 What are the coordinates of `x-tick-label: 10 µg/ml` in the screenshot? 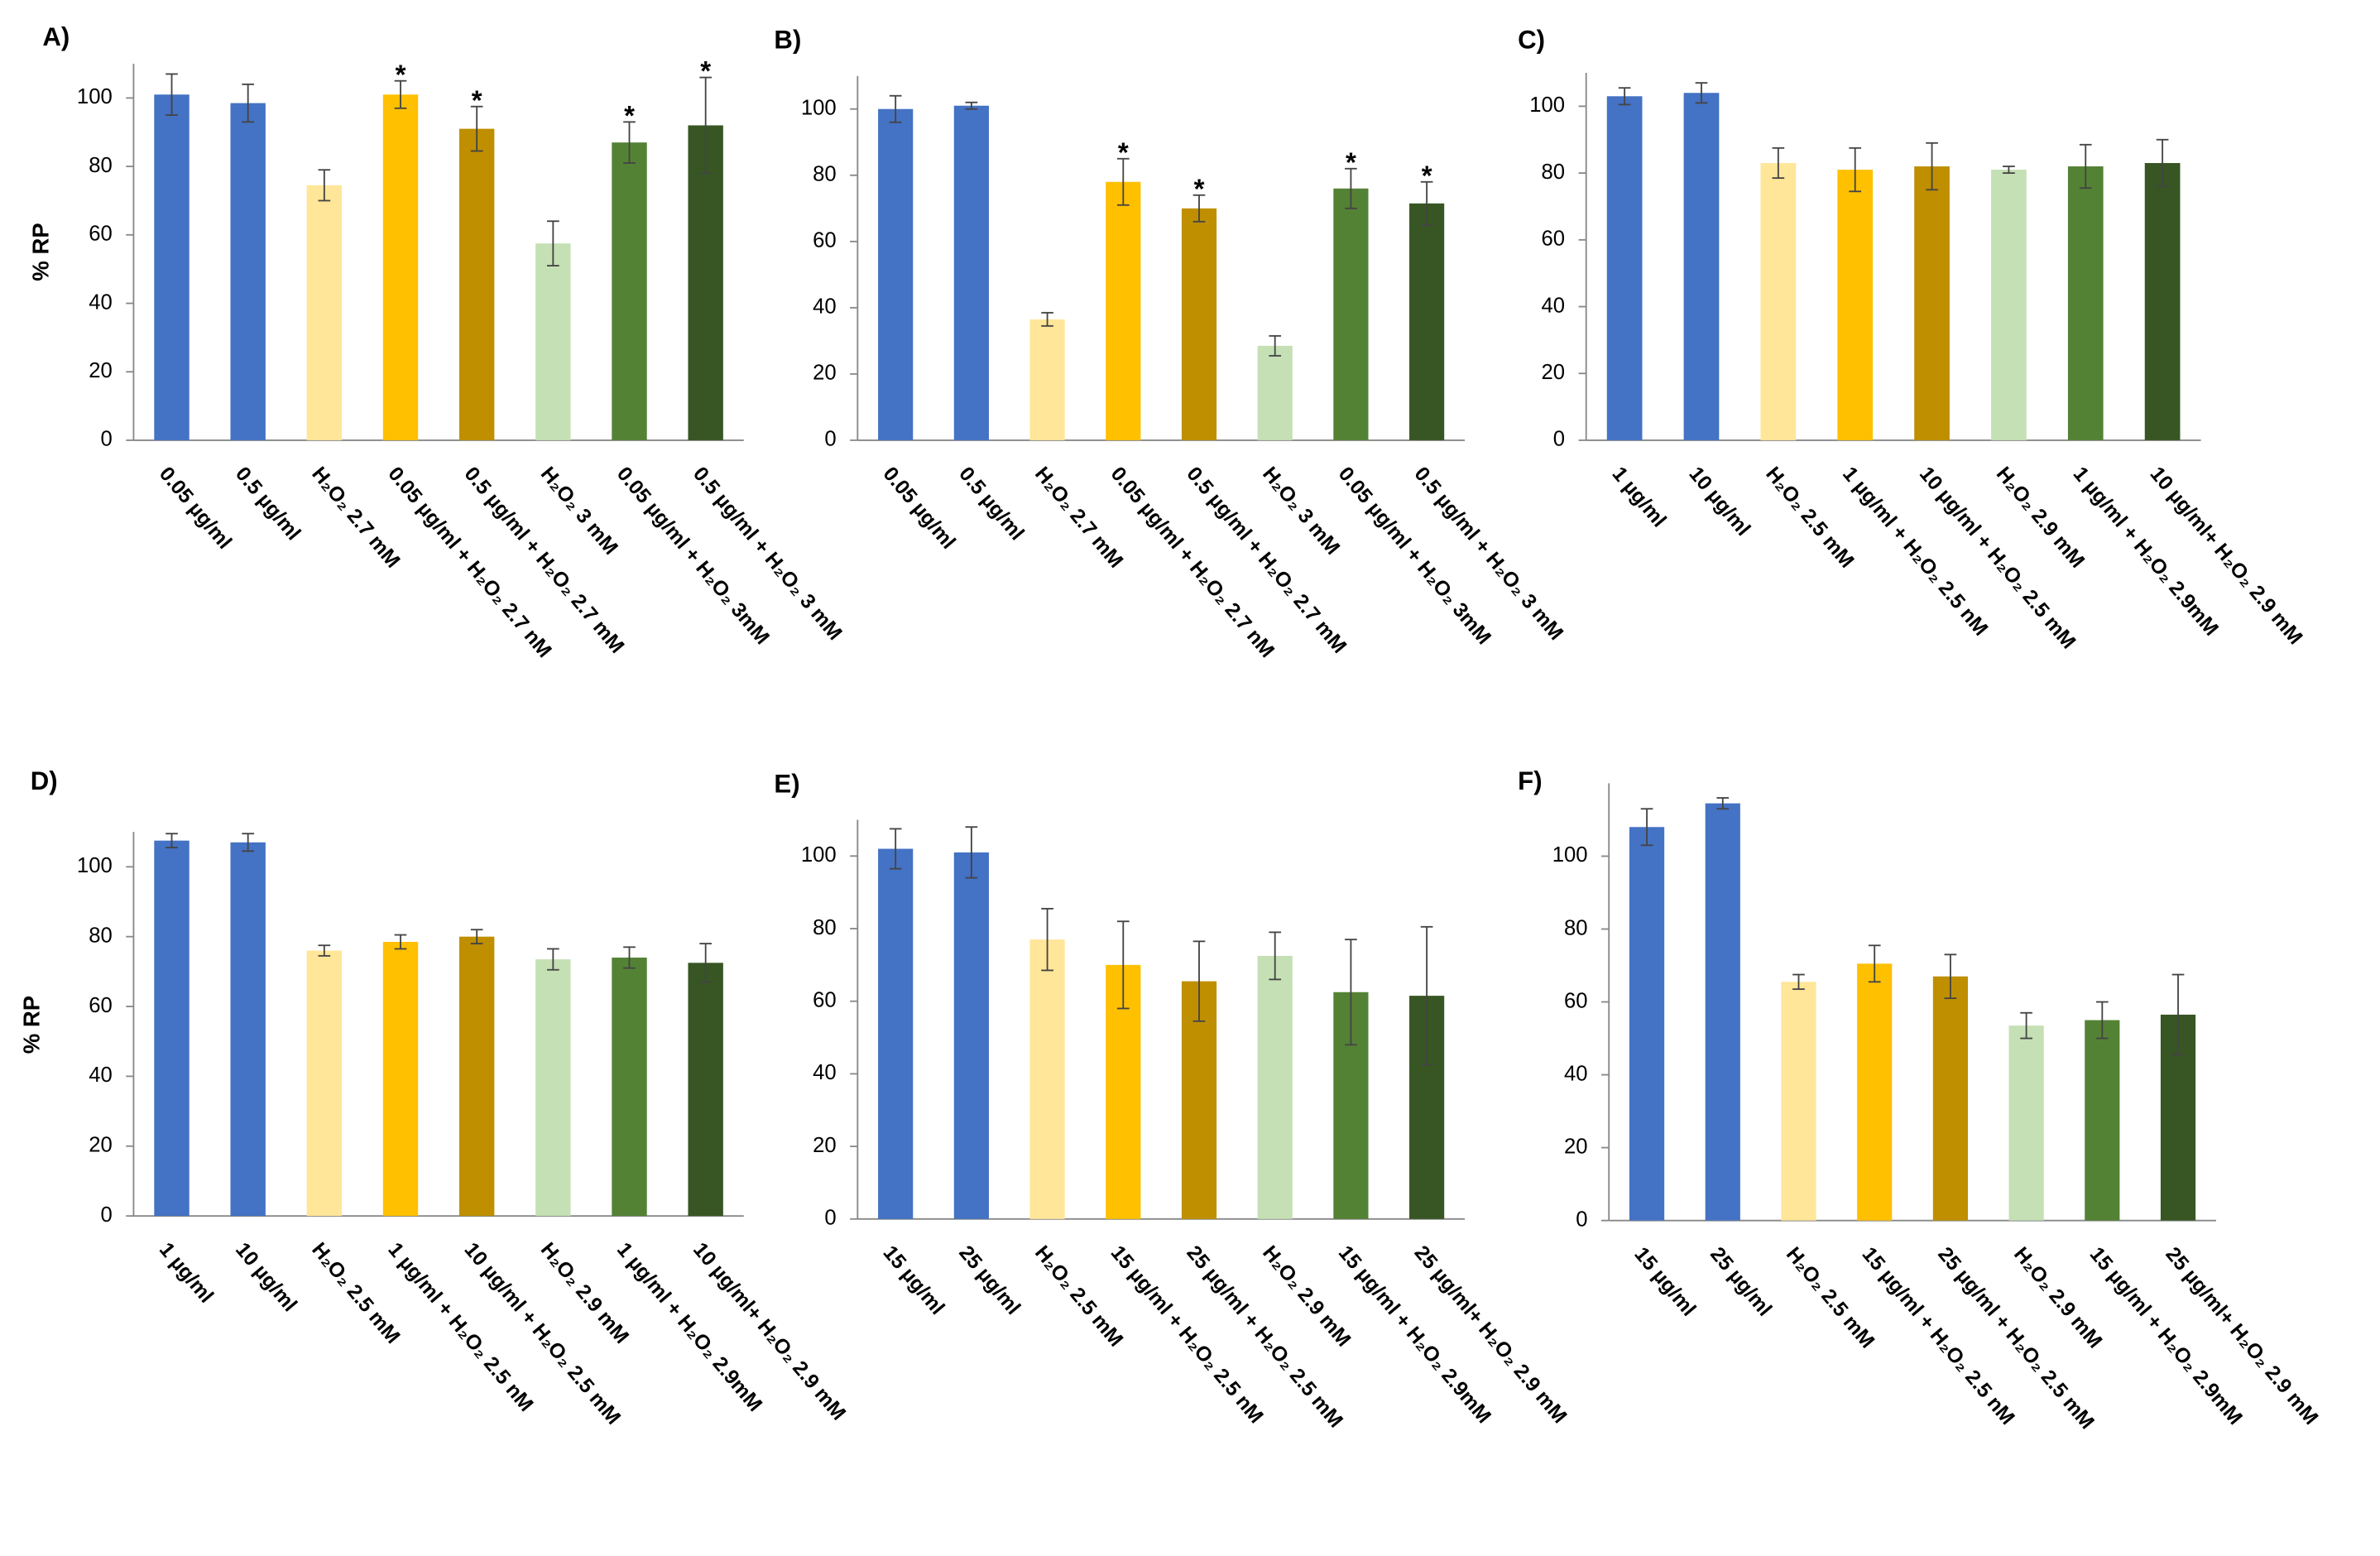 It's located at (1719, 501).